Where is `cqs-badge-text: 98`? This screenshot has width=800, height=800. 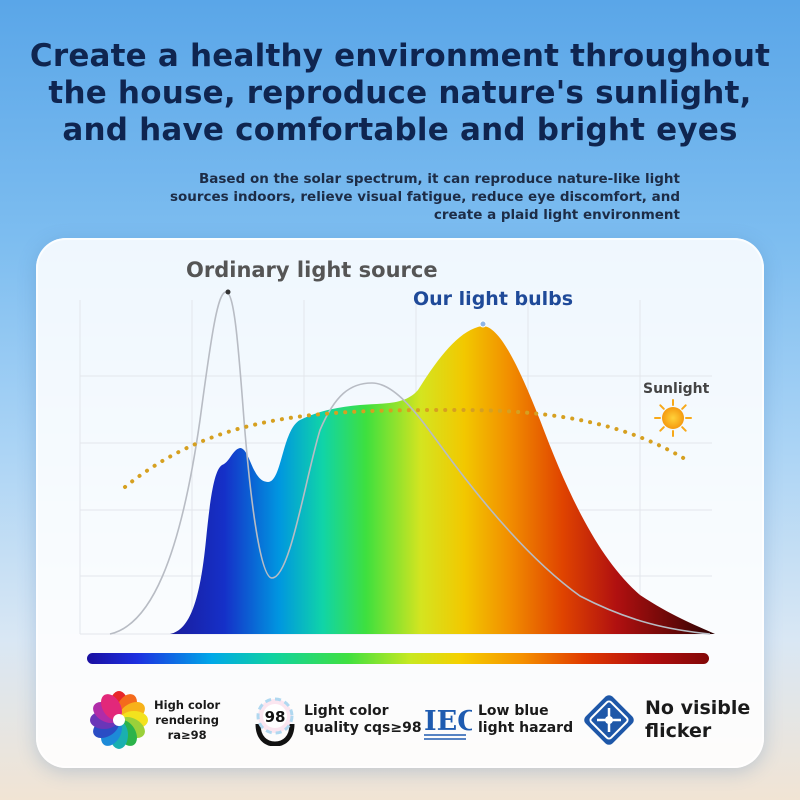
cqs-badge-text: 98 is located at coordinates (275, 717).